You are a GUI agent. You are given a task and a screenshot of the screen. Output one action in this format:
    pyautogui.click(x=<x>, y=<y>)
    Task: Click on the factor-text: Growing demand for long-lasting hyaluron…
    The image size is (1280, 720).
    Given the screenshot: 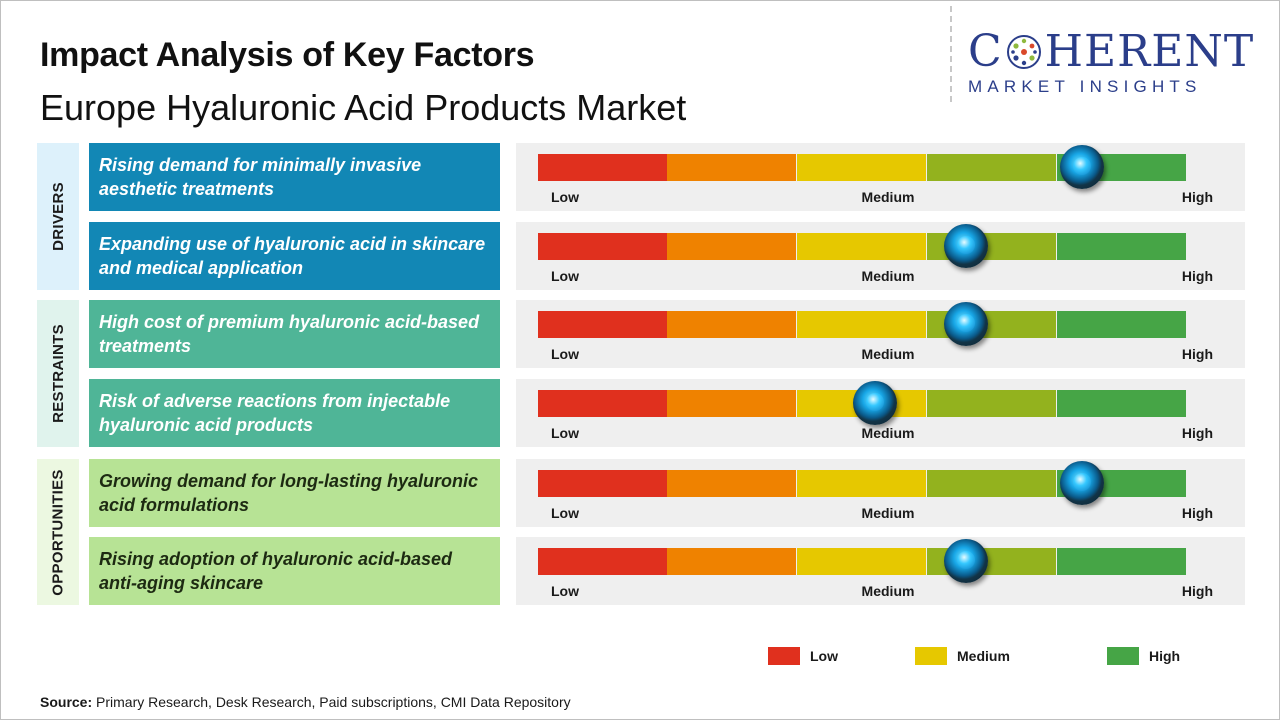 What is the action you would take?
    pyautogui.click(x=289, y=493)
    